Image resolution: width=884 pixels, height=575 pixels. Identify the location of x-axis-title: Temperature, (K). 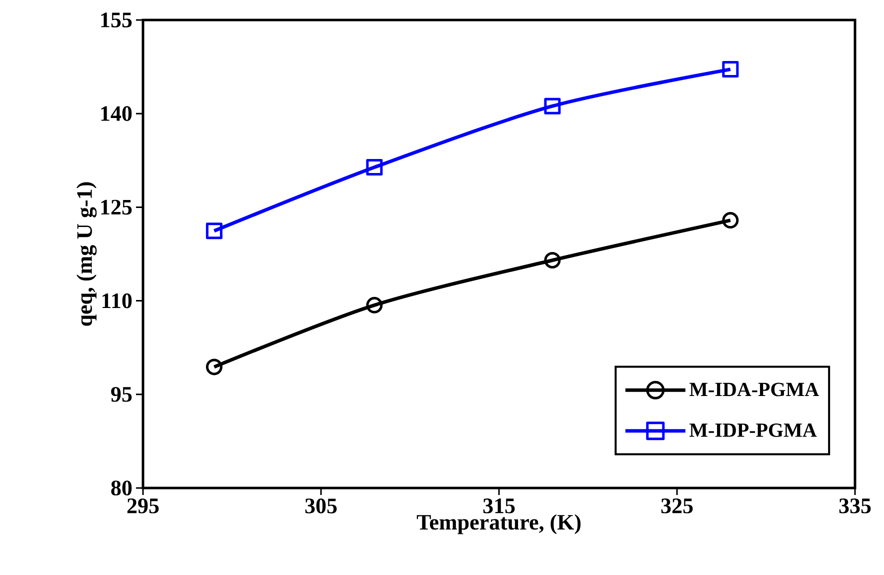
(498, 524).